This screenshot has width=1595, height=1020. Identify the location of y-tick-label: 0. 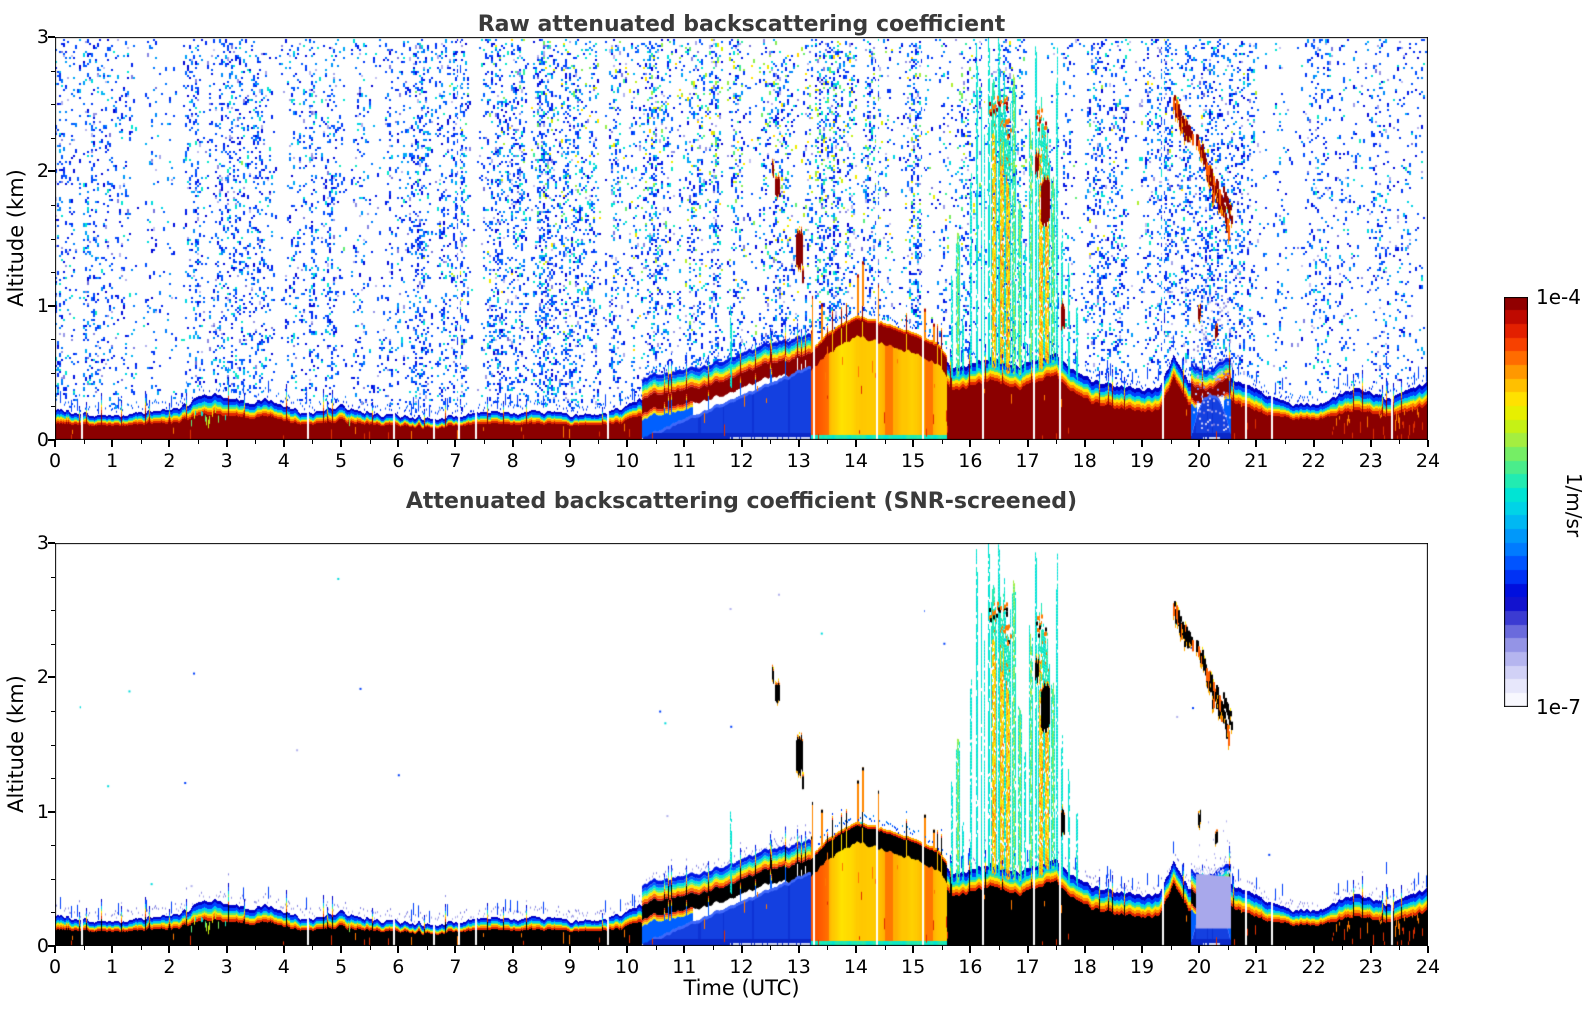
(42, 440).